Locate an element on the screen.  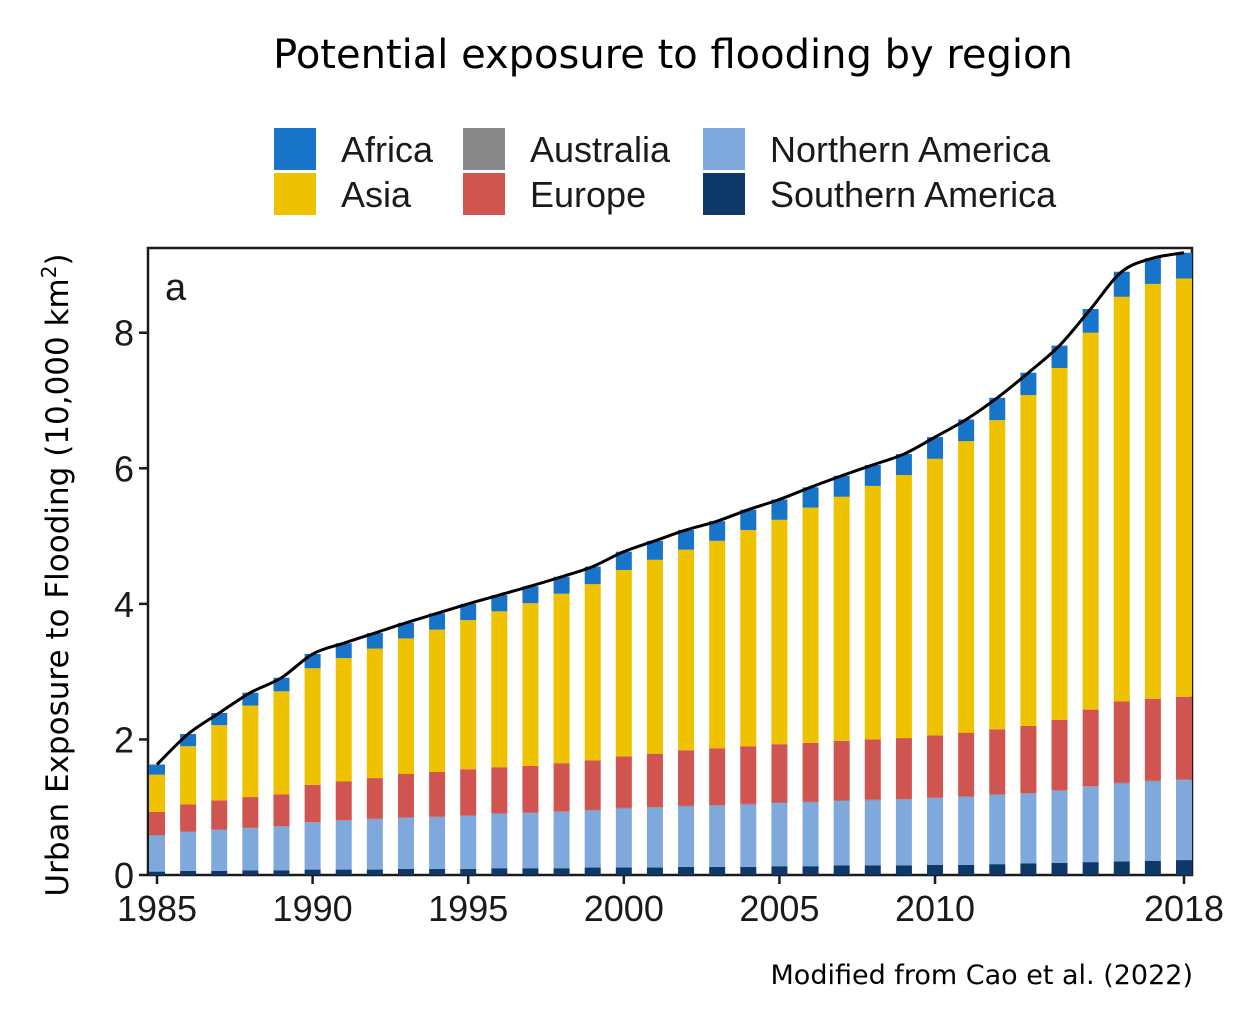
bar-stack-2006 is located at coordinates (810, 681).